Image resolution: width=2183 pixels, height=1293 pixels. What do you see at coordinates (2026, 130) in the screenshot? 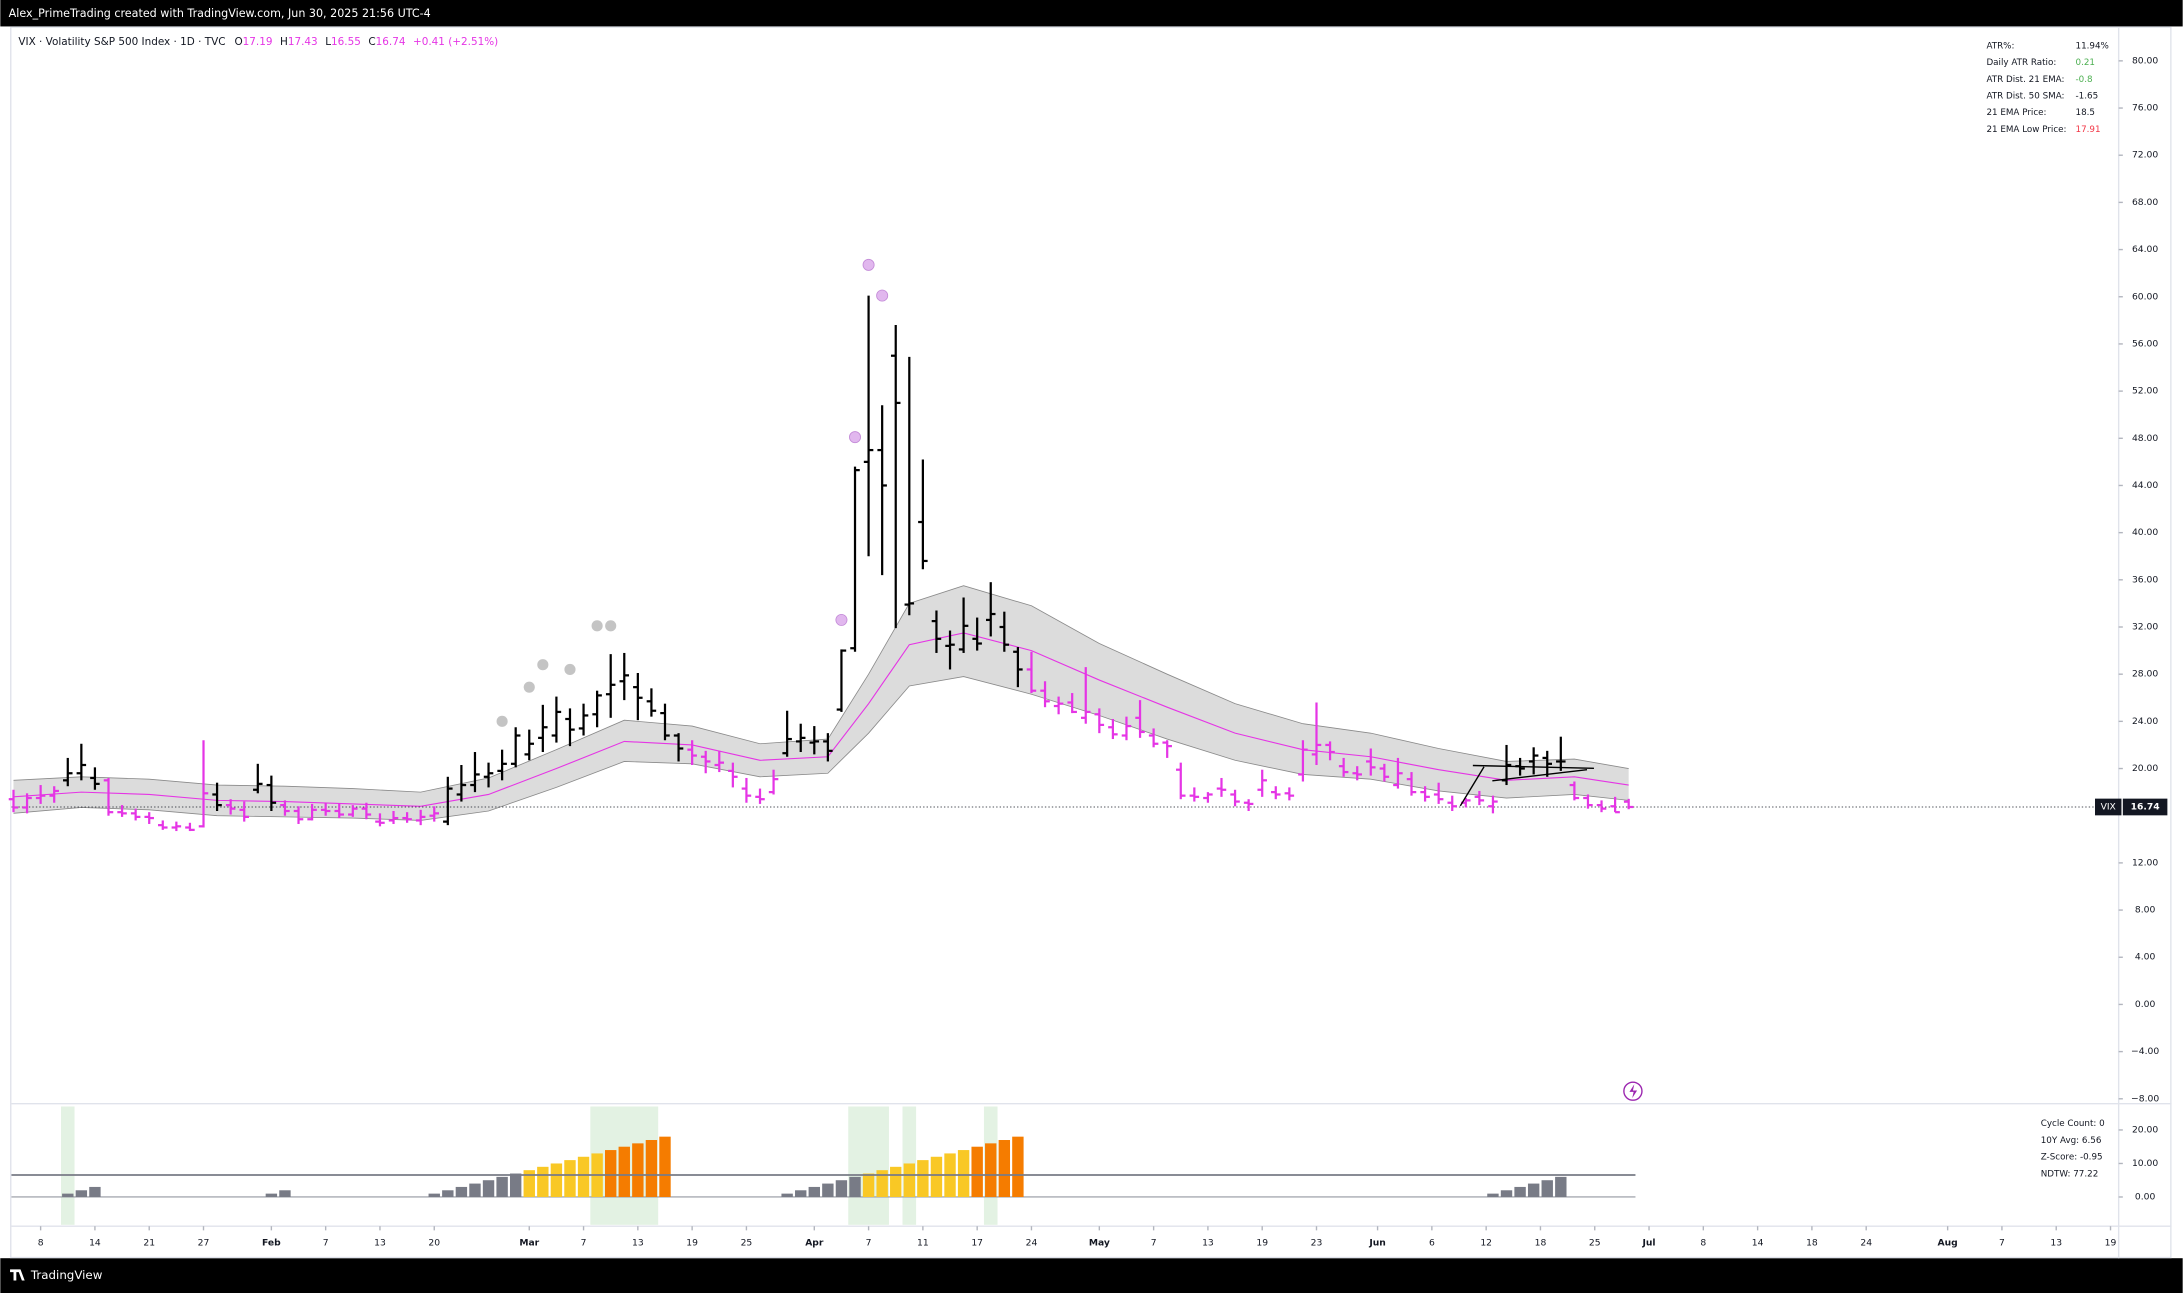
I see `info-label: 21 EMA Low Price:` at bounding box center [2026, 130].